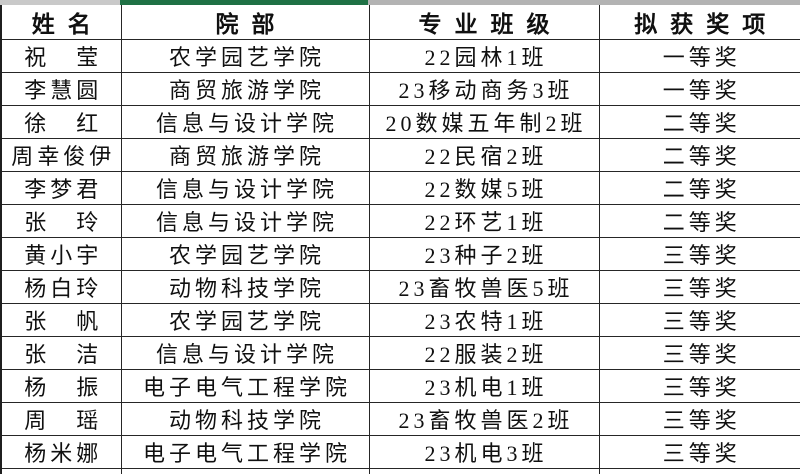 The height and width of the screenshot is (474, 800). What do you see at coordinates (484, 122) in the screenshot?
I see `class-cell: 20数媒五年制2班` at bounding box center [484, 122].